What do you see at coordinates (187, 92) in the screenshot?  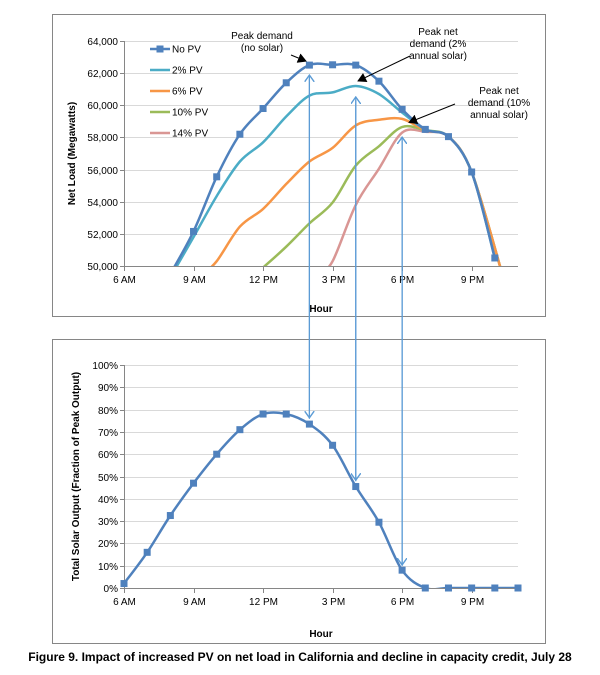 I see `legend-label-6-pv: 6% PV` at bounding box center [187, 92].